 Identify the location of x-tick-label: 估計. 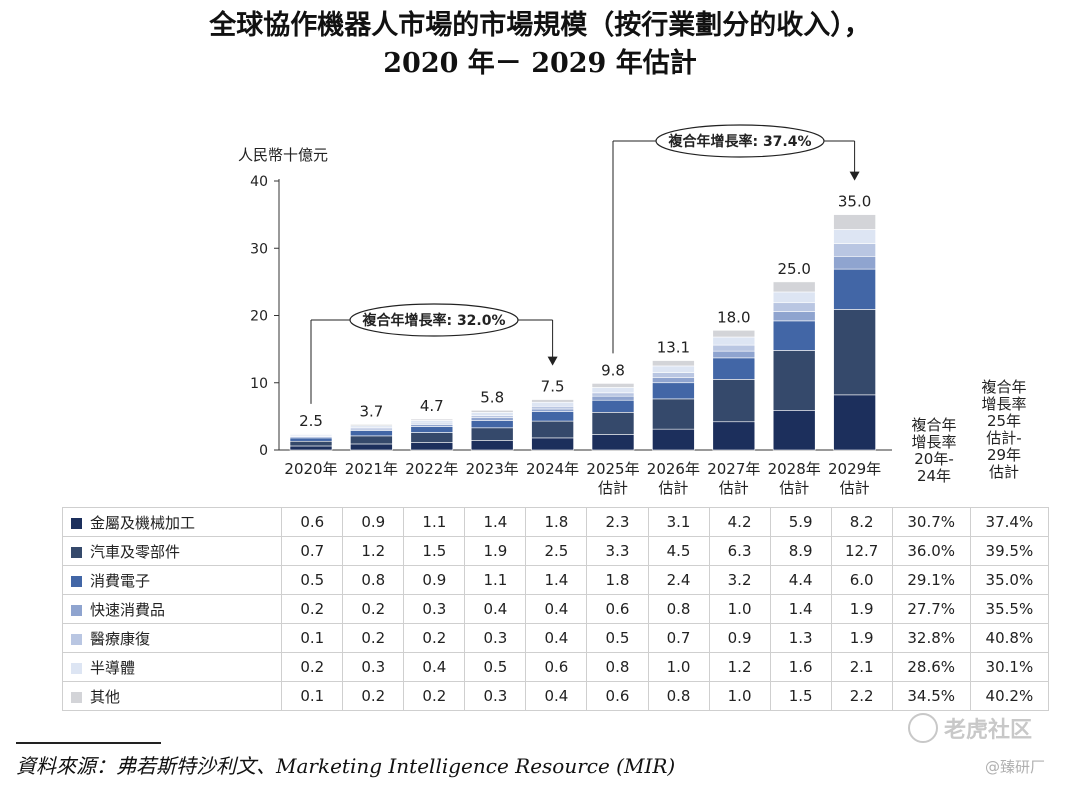
(613, 488).